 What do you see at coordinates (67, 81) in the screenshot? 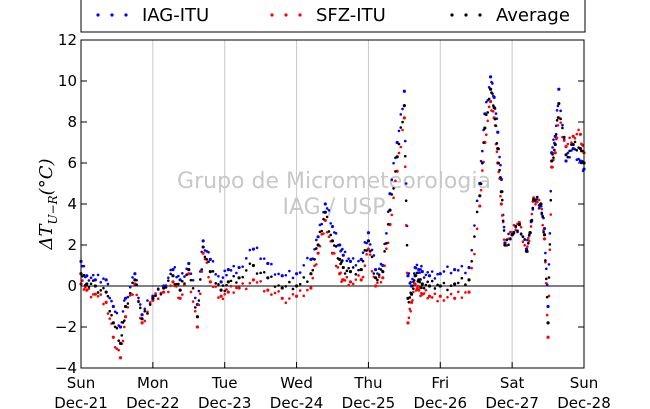
I see `y-tick-label-7: 10` at bounding box center [67, 81].